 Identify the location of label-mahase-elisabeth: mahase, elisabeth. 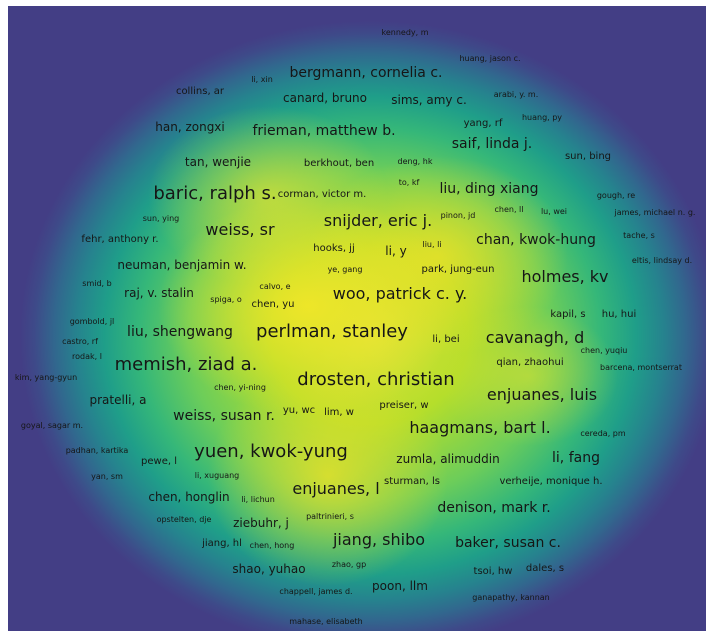
(326, 621).